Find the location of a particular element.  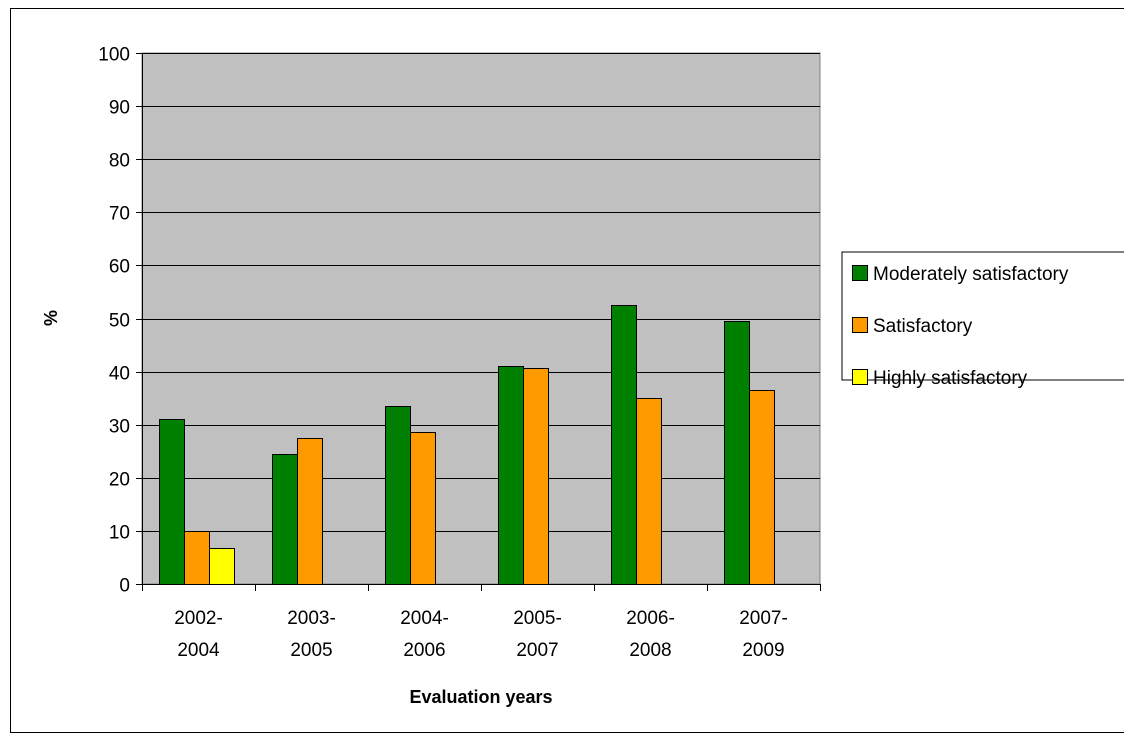

legend-label: Satisfactory is located at coordinates (923, 326).